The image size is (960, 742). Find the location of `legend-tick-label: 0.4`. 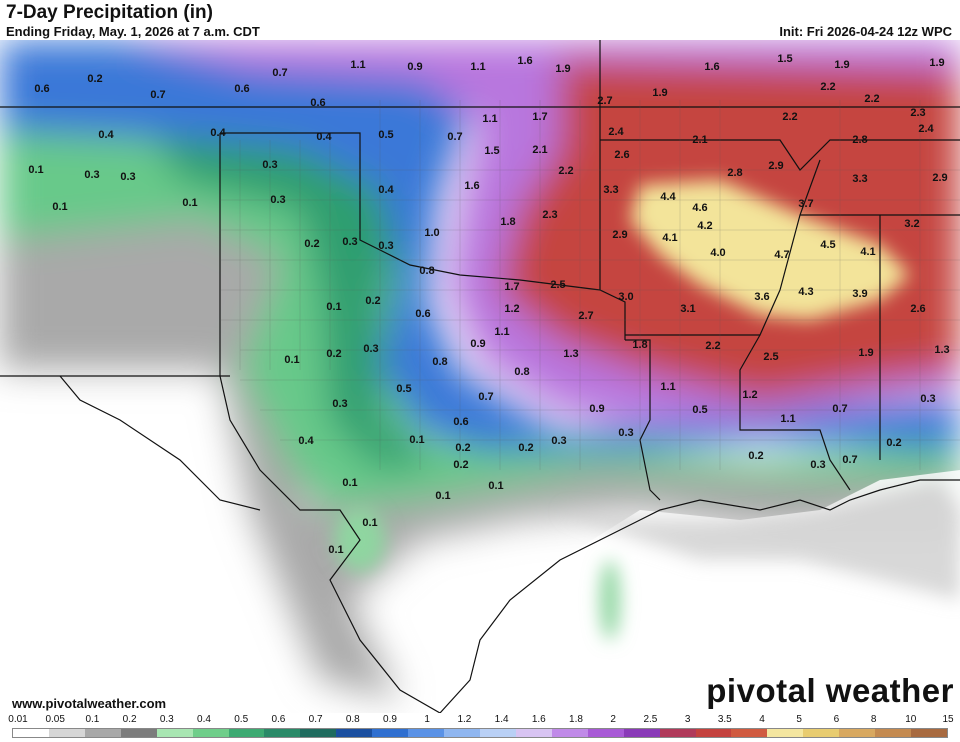

legend-tick-label: 0.4 is located at coordinates (204, 719).